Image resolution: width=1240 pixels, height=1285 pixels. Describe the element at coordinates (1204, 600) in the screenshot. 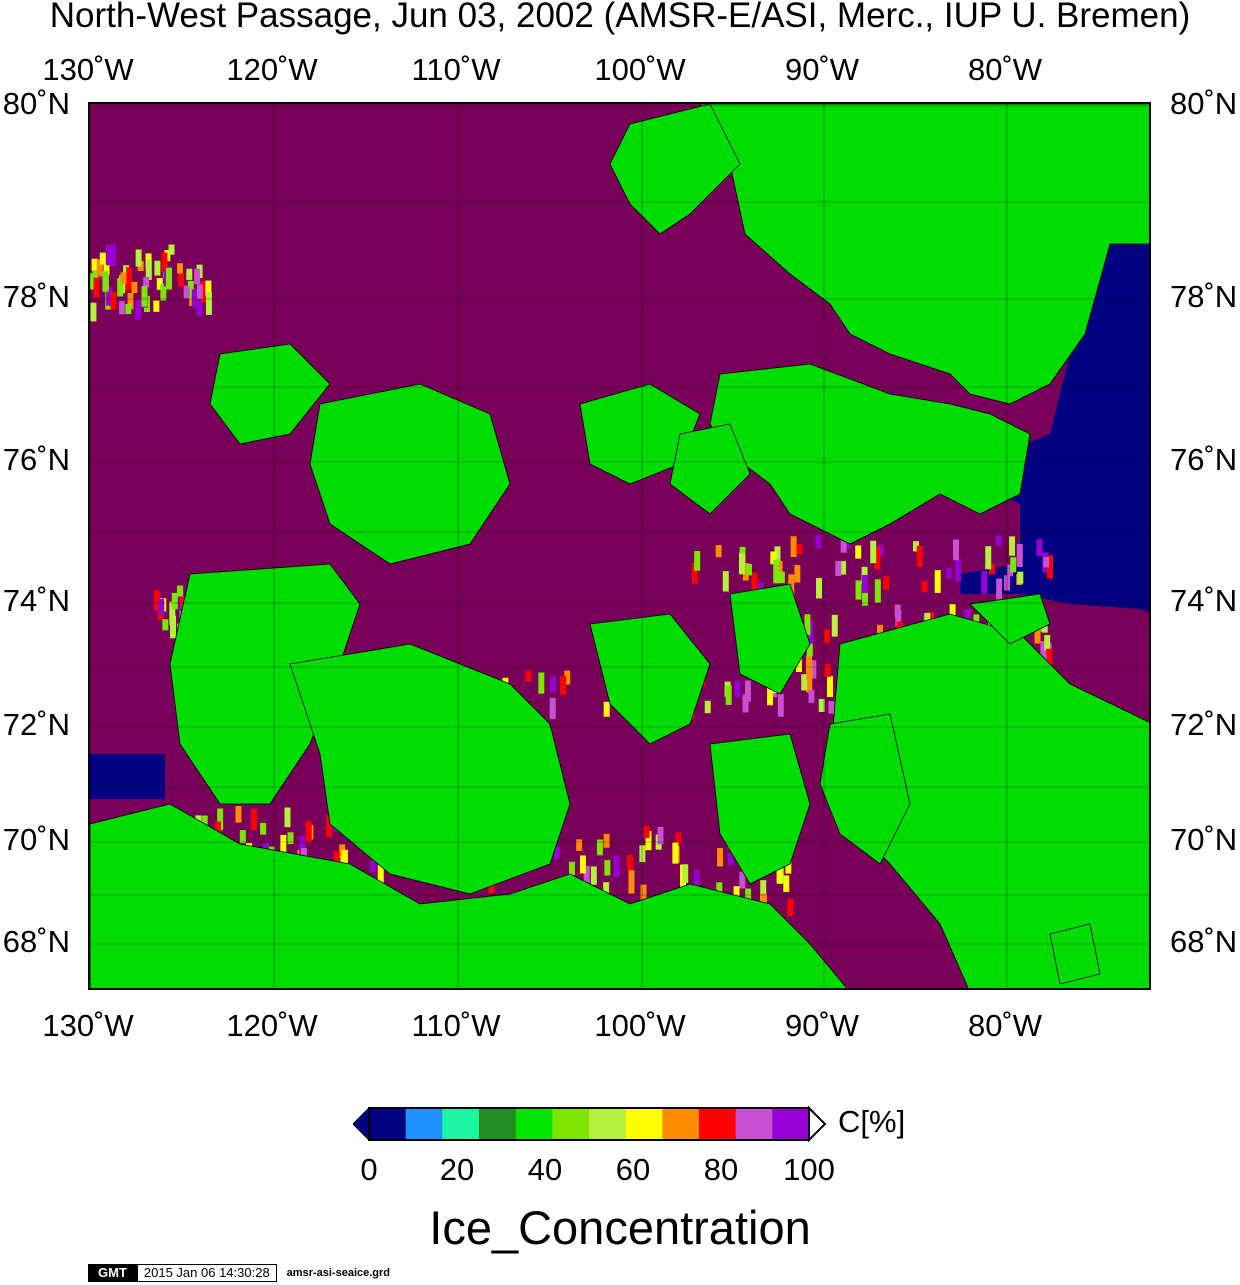

I see `right-latitude-label: 74˚N` at that location.